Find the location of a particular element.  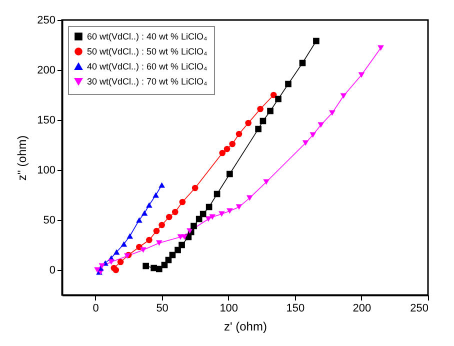

x-tick-label: 200 is located at coordinates (362, 308).